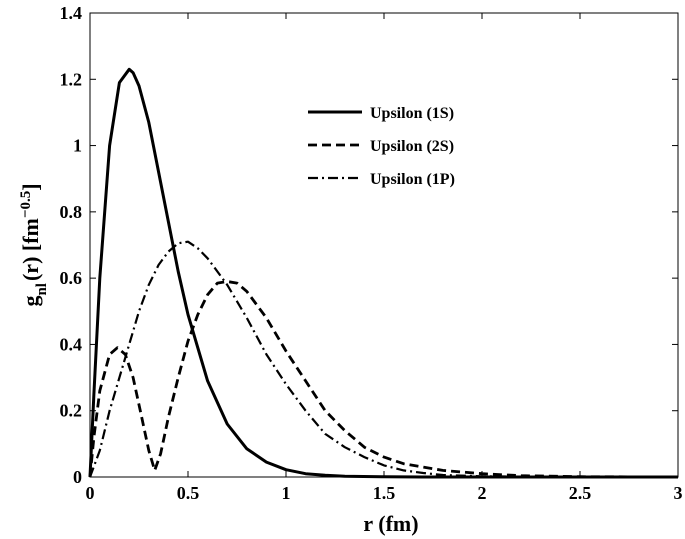 This screenshot has height=539, width=685. I want to click on legend-label-3: Upsilon (1P), so click(412, 179).